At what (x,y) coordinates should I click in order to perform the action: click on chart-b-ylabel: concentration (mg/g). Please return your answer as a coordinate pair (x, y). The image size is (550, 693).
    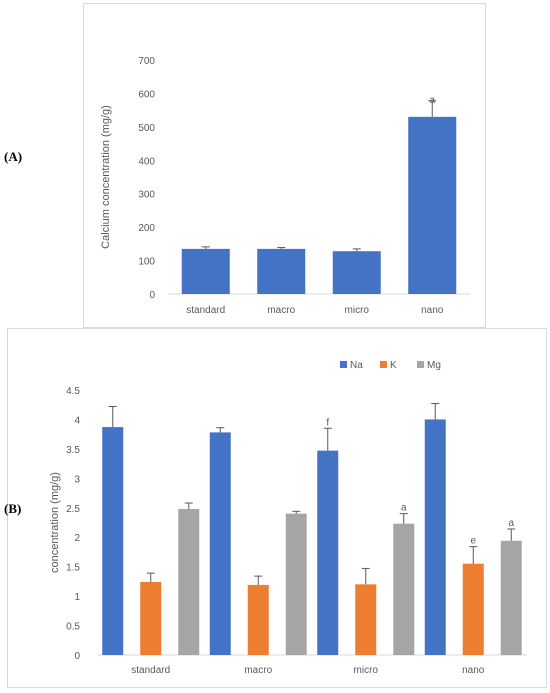
    Looking at the image, I should click on (55, 522).